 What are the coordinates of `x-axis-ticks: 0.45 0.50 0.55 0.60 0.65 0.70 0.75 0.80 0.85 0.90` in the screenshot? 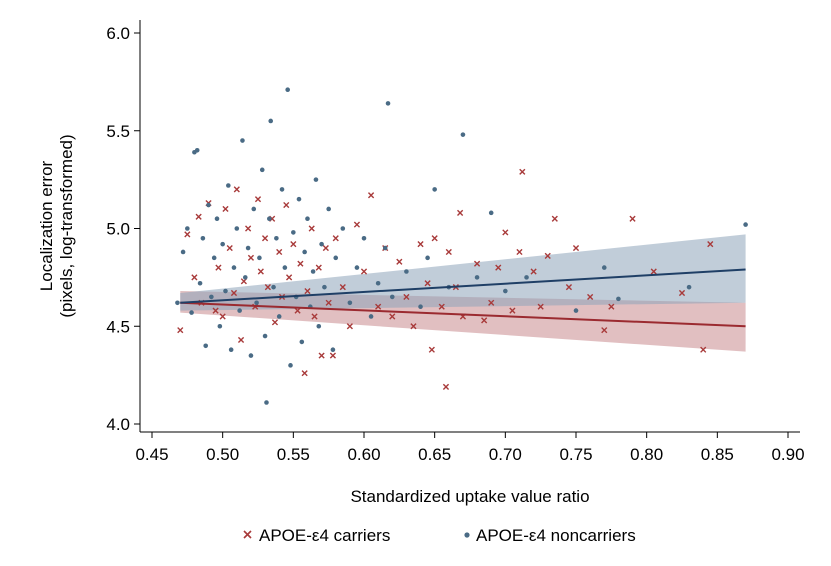 It's located at (470, 448).